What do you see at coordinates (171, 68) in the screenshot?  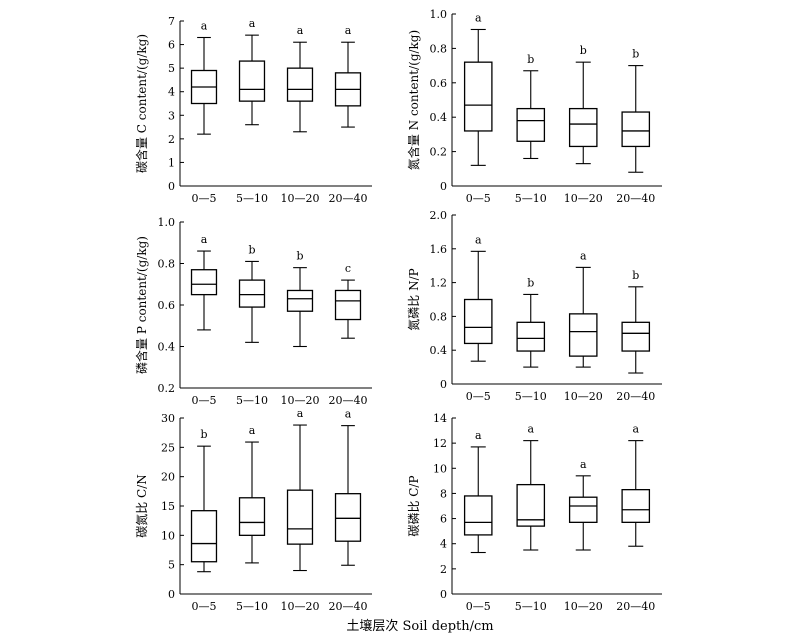 I see `y-tick-label: 5` at bounding box center [171, 68].